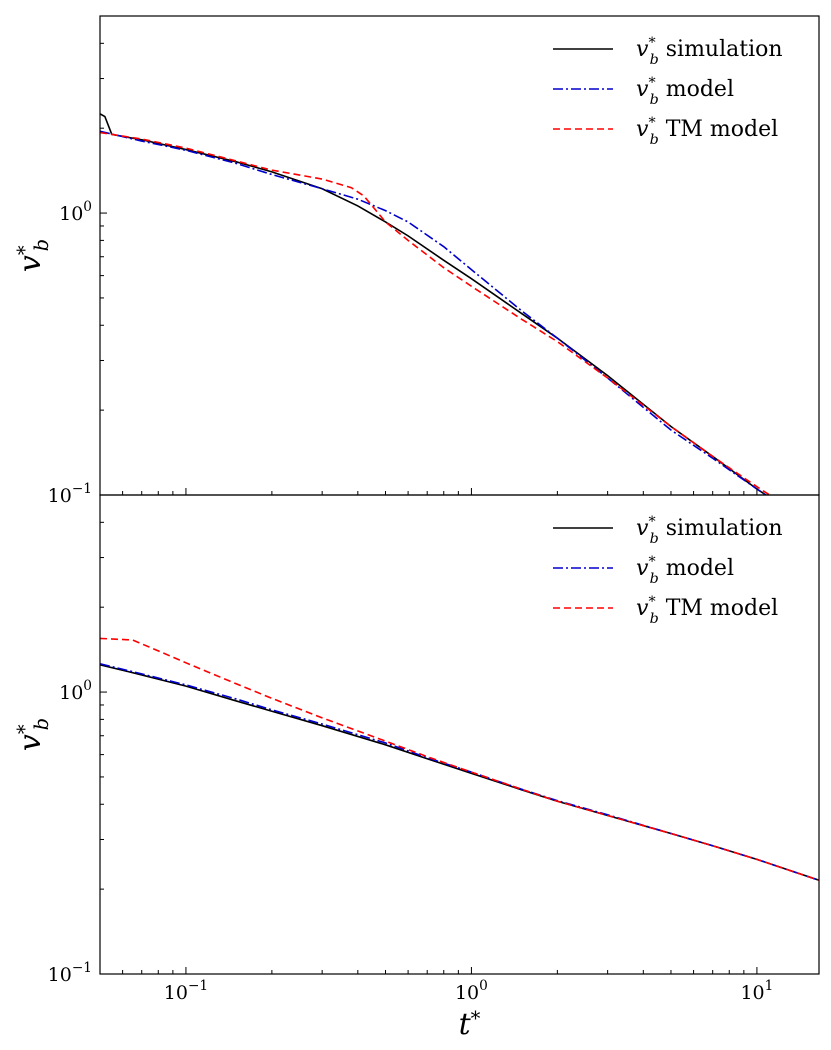  I want to click on x-tick-label-1-0: 10⁻¹, so click(186, 991).